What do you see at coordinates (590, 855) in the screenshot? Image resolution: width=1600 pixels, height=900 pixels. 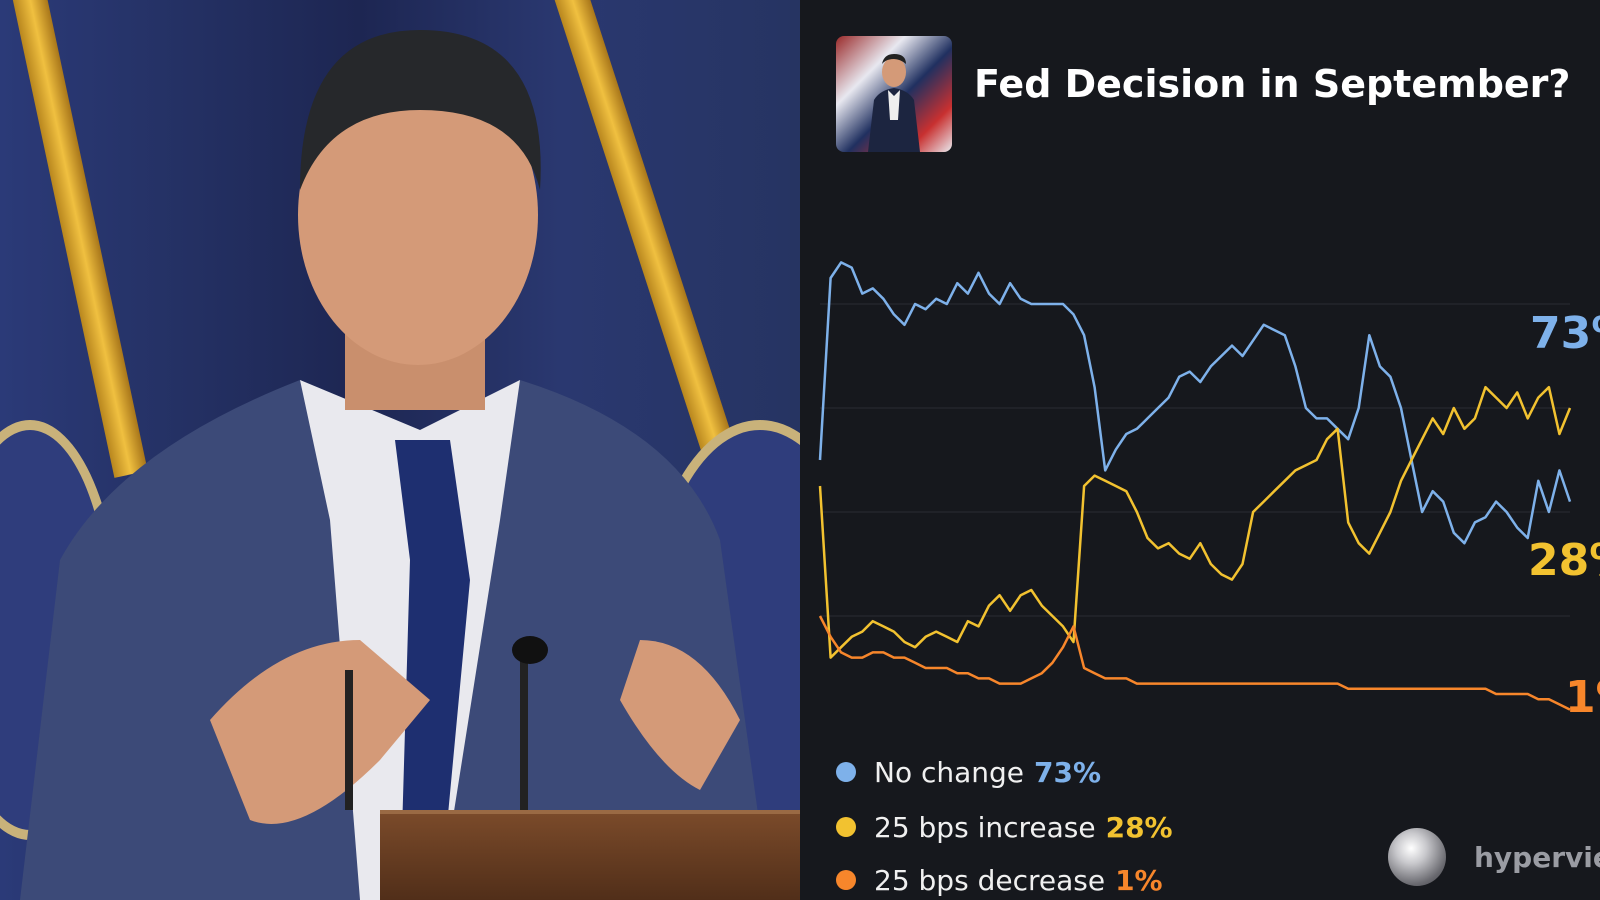 I see `podium` at bounding box center [590, 855].